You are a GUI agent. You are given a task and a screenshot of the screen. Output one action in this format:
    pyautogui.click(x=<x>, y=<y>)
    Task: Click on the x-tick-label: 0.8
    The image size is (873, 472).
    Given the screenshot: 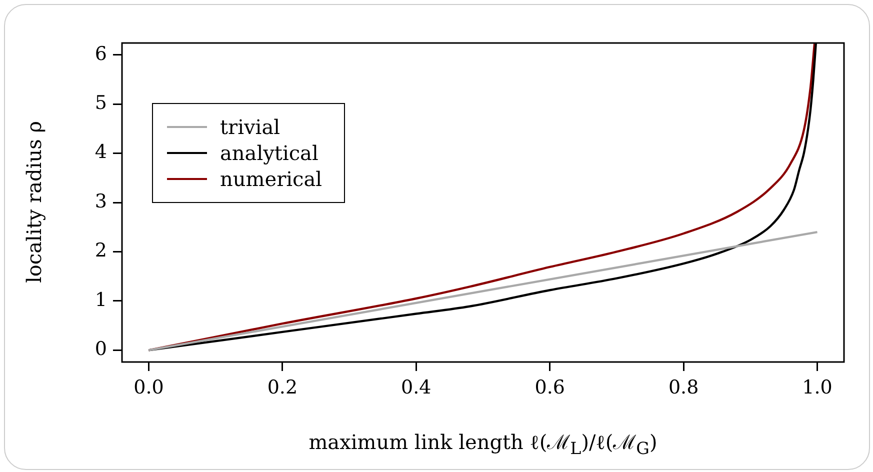 What is the action you would take?
    pyautogui.click(x=683, y=387)
    